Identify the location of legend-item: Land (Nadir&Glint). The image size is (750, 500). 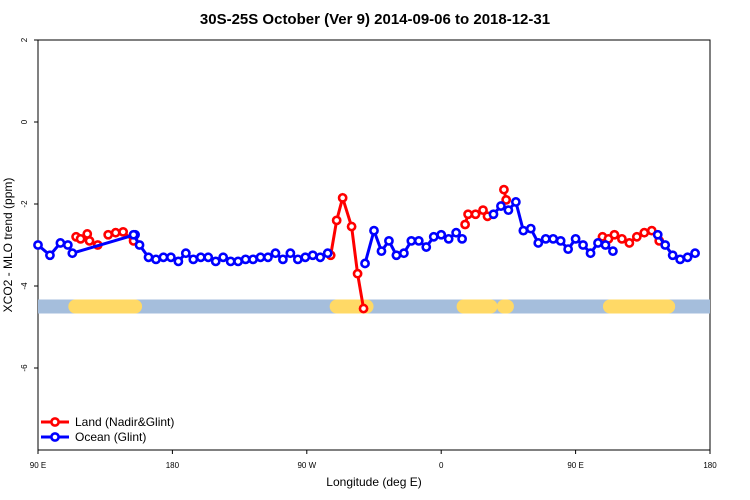
(107, 422).